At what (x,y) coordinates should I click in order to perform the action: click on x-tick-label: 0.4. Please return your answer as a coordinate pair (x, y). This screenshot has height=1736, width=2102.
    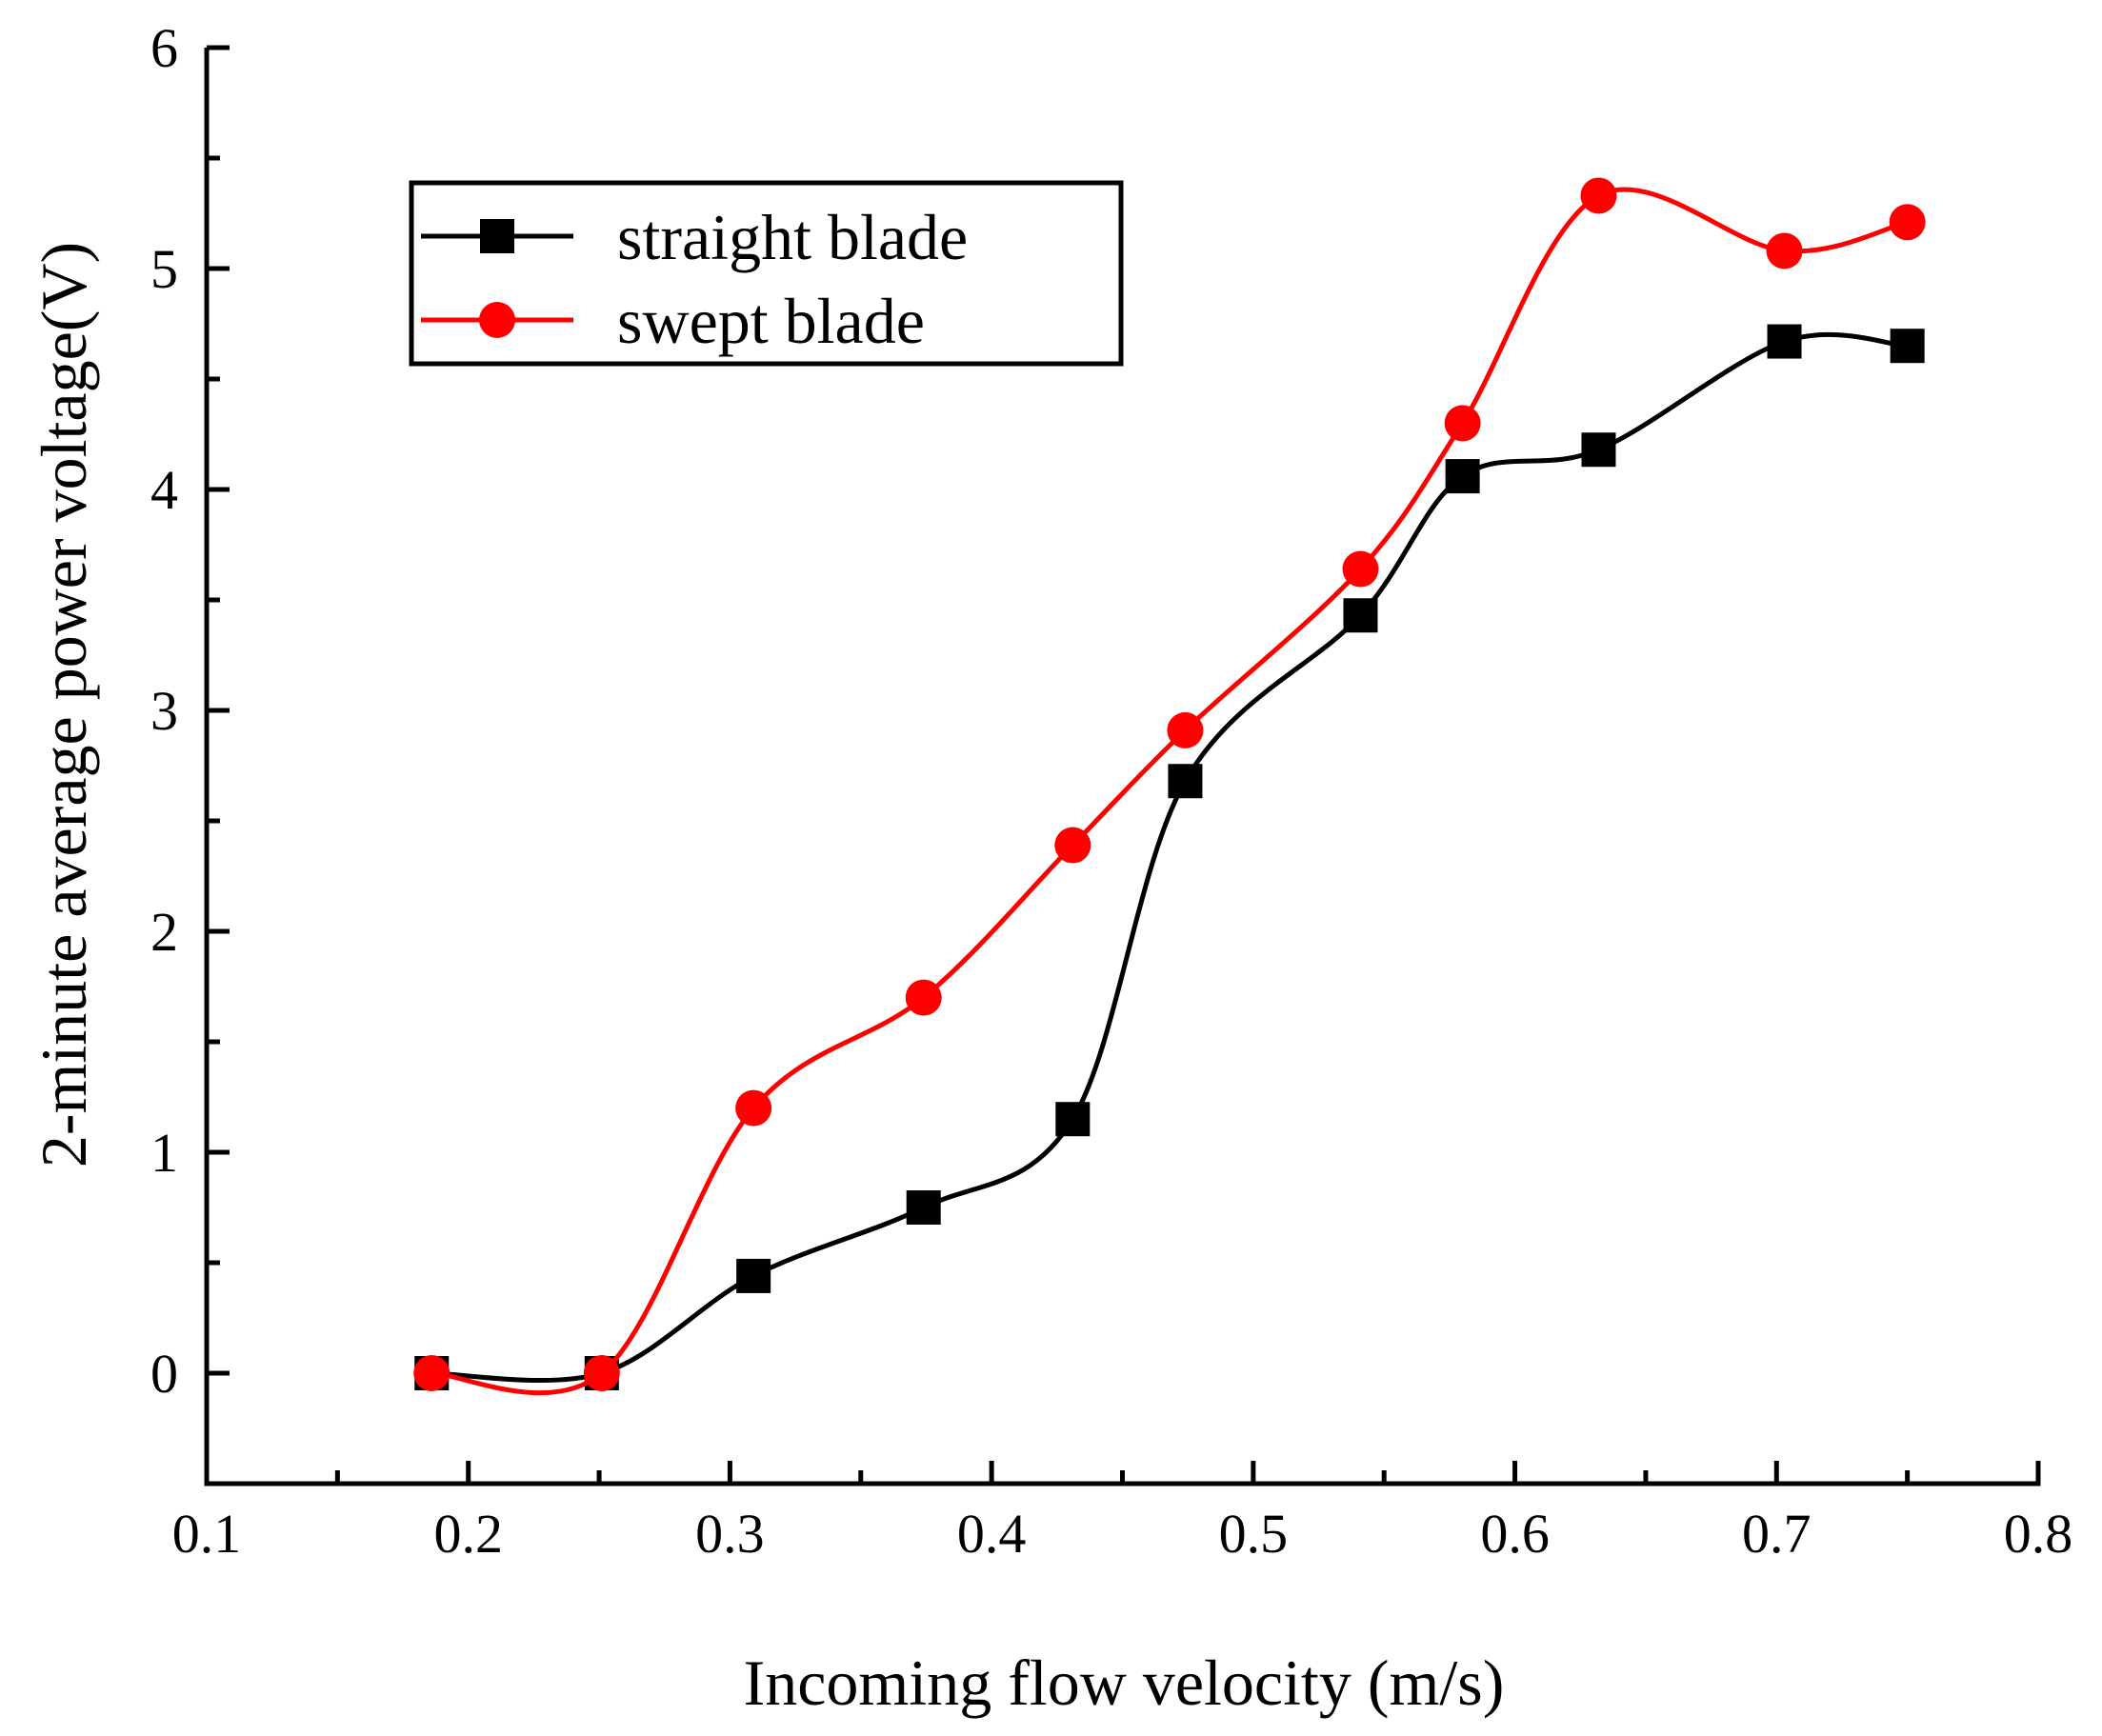
    Looking at the image, I should click on (992, 1534).